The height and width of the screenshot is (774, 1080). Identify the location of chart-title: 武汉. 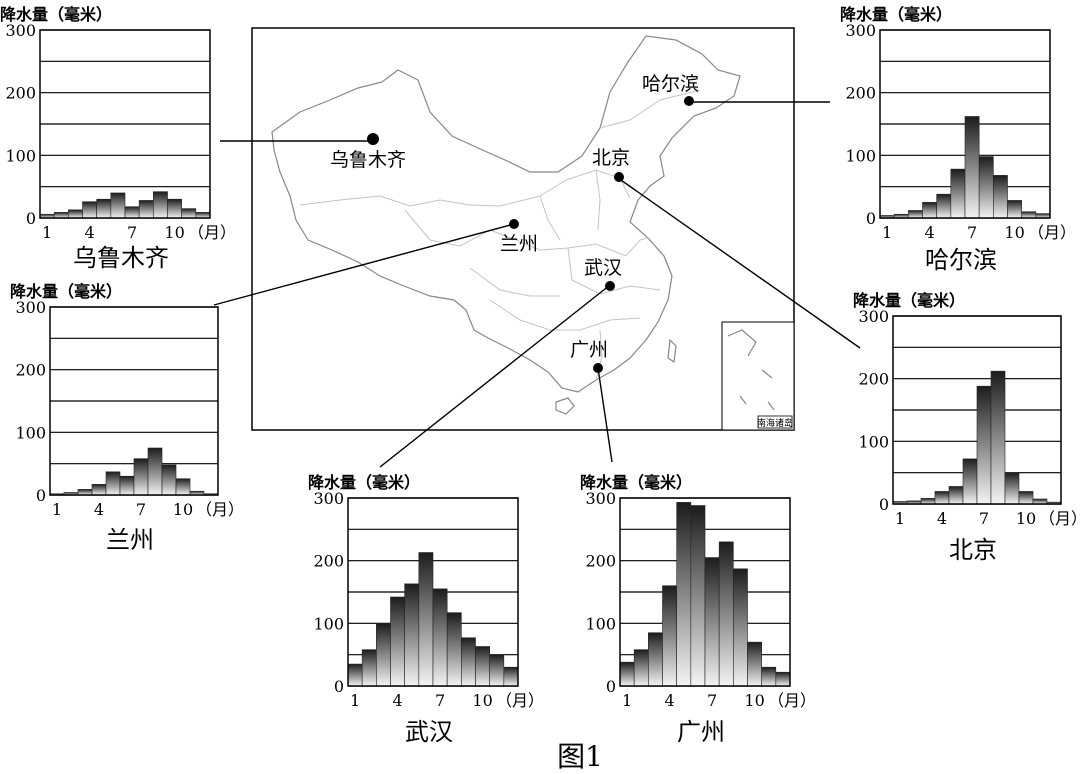
(429, 732).